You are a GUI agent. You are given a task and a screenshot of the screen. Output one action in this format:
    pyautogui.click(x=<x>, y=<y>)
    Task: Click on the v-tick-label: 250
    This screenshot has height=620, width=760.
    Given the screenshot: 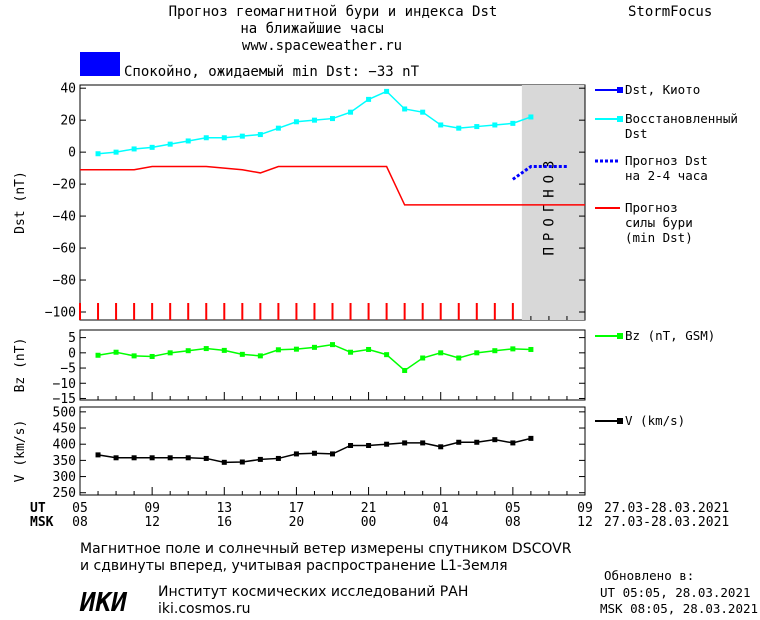 What is the action you would take?
    pyautogui.click(x=64, y=493)
    